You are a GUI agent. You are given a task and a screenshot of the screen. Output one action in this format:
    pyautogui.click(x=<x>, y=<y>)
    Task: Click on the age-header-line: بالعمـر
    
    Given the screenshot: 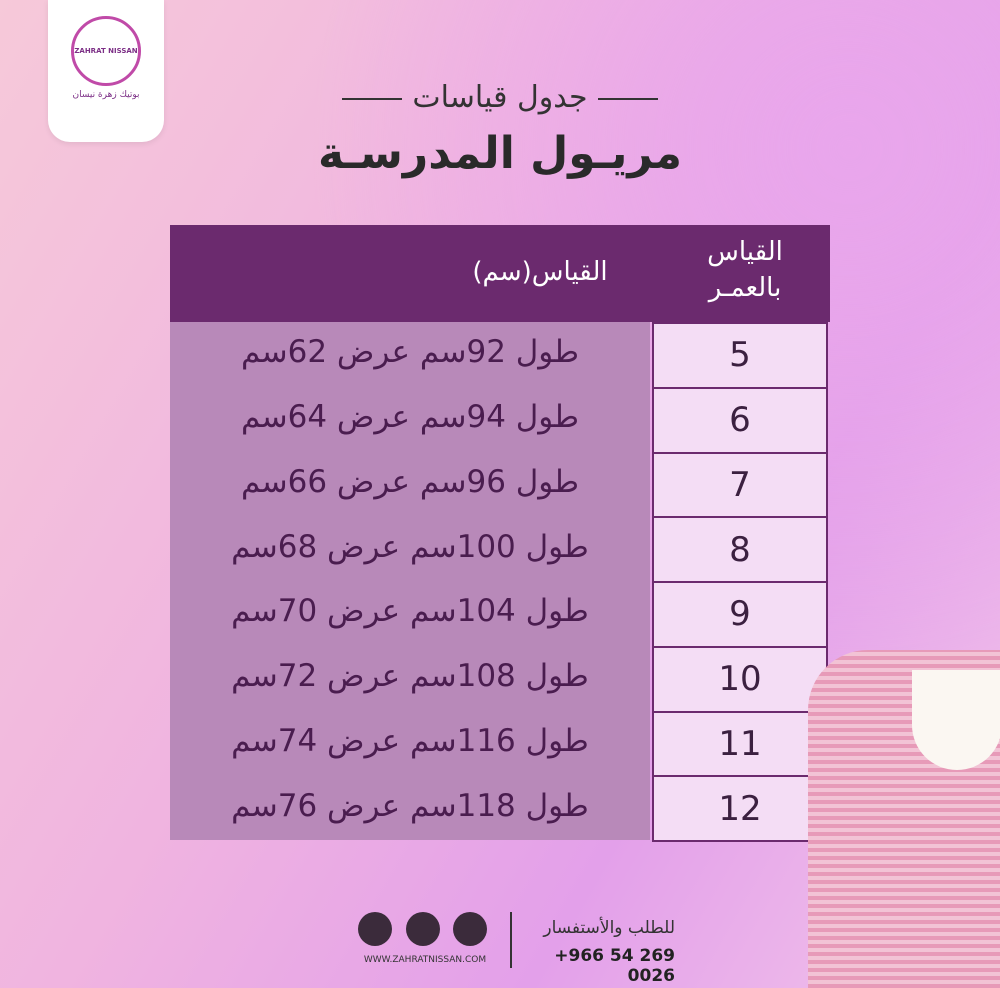 What is the action you would take?
    pyautogui.click(x=745, y=288)
    